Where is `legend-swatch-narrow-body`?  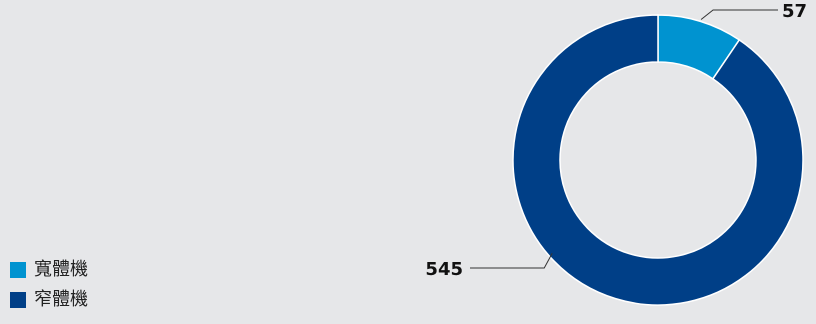
legend-swatch-narrow-body is located at coordinates (18, 300).